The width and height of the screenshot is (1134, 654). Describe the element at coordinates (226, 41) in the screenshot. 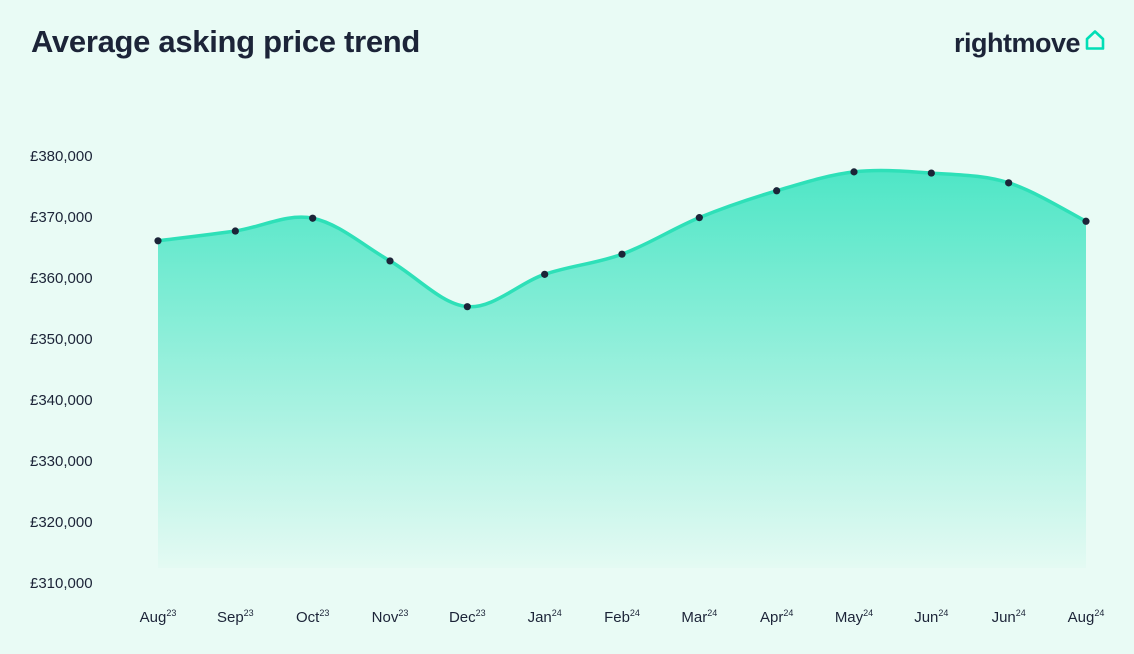

I see `chart-title: Average asking price trend` at that location.